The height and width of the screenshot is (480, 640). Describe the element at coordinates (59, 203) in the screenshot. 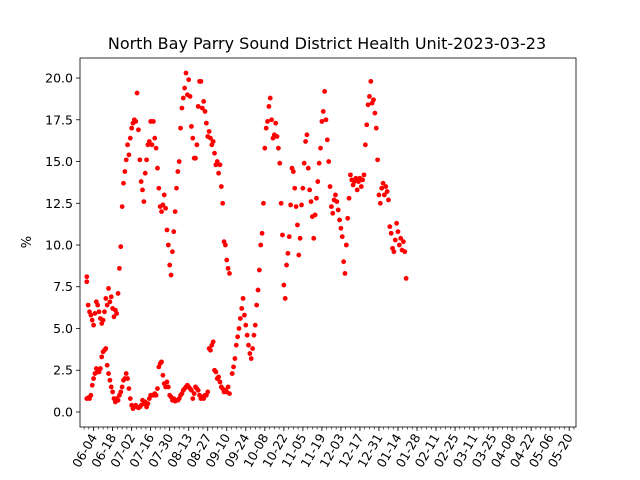

I see `y-tick-label: 12.5` at that location.